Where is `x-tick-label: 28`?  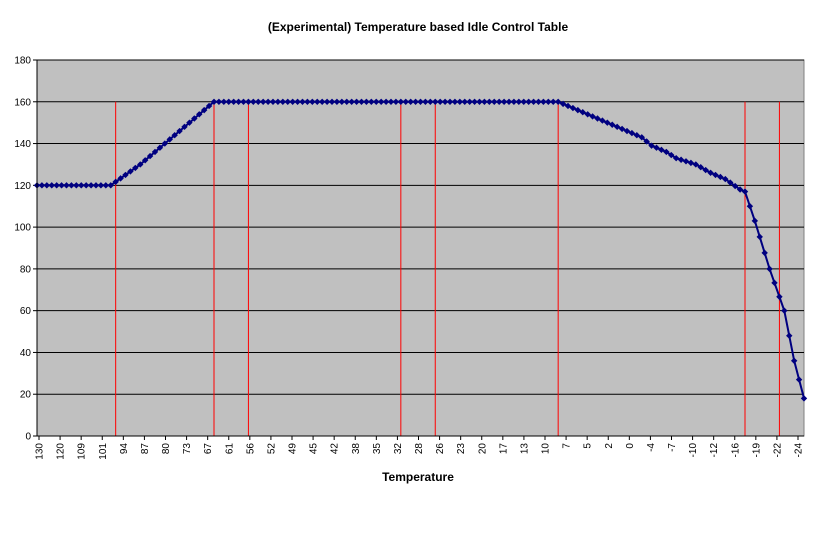
x-tick-label: 28 is located at coordinates (419, 449).